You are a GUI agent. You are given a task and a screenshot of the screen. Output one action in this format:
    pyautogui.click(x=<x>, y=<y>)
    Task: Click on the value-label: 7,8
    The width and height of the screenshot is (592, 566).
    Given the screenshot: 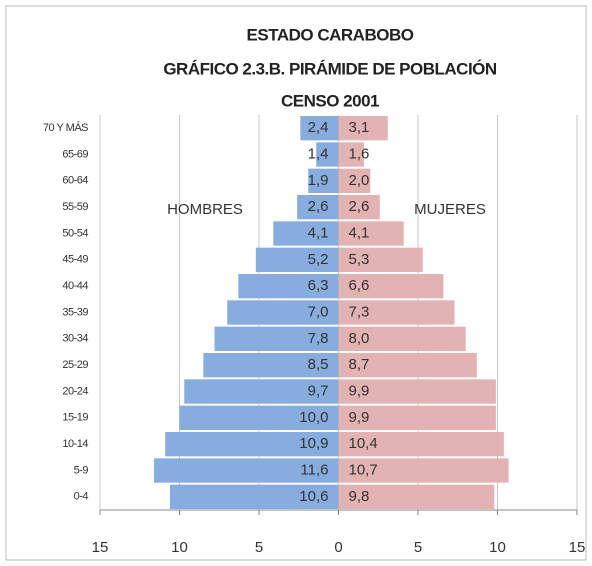 What is the action you would take?
    pyautogui.click(x=318, y=338)
    